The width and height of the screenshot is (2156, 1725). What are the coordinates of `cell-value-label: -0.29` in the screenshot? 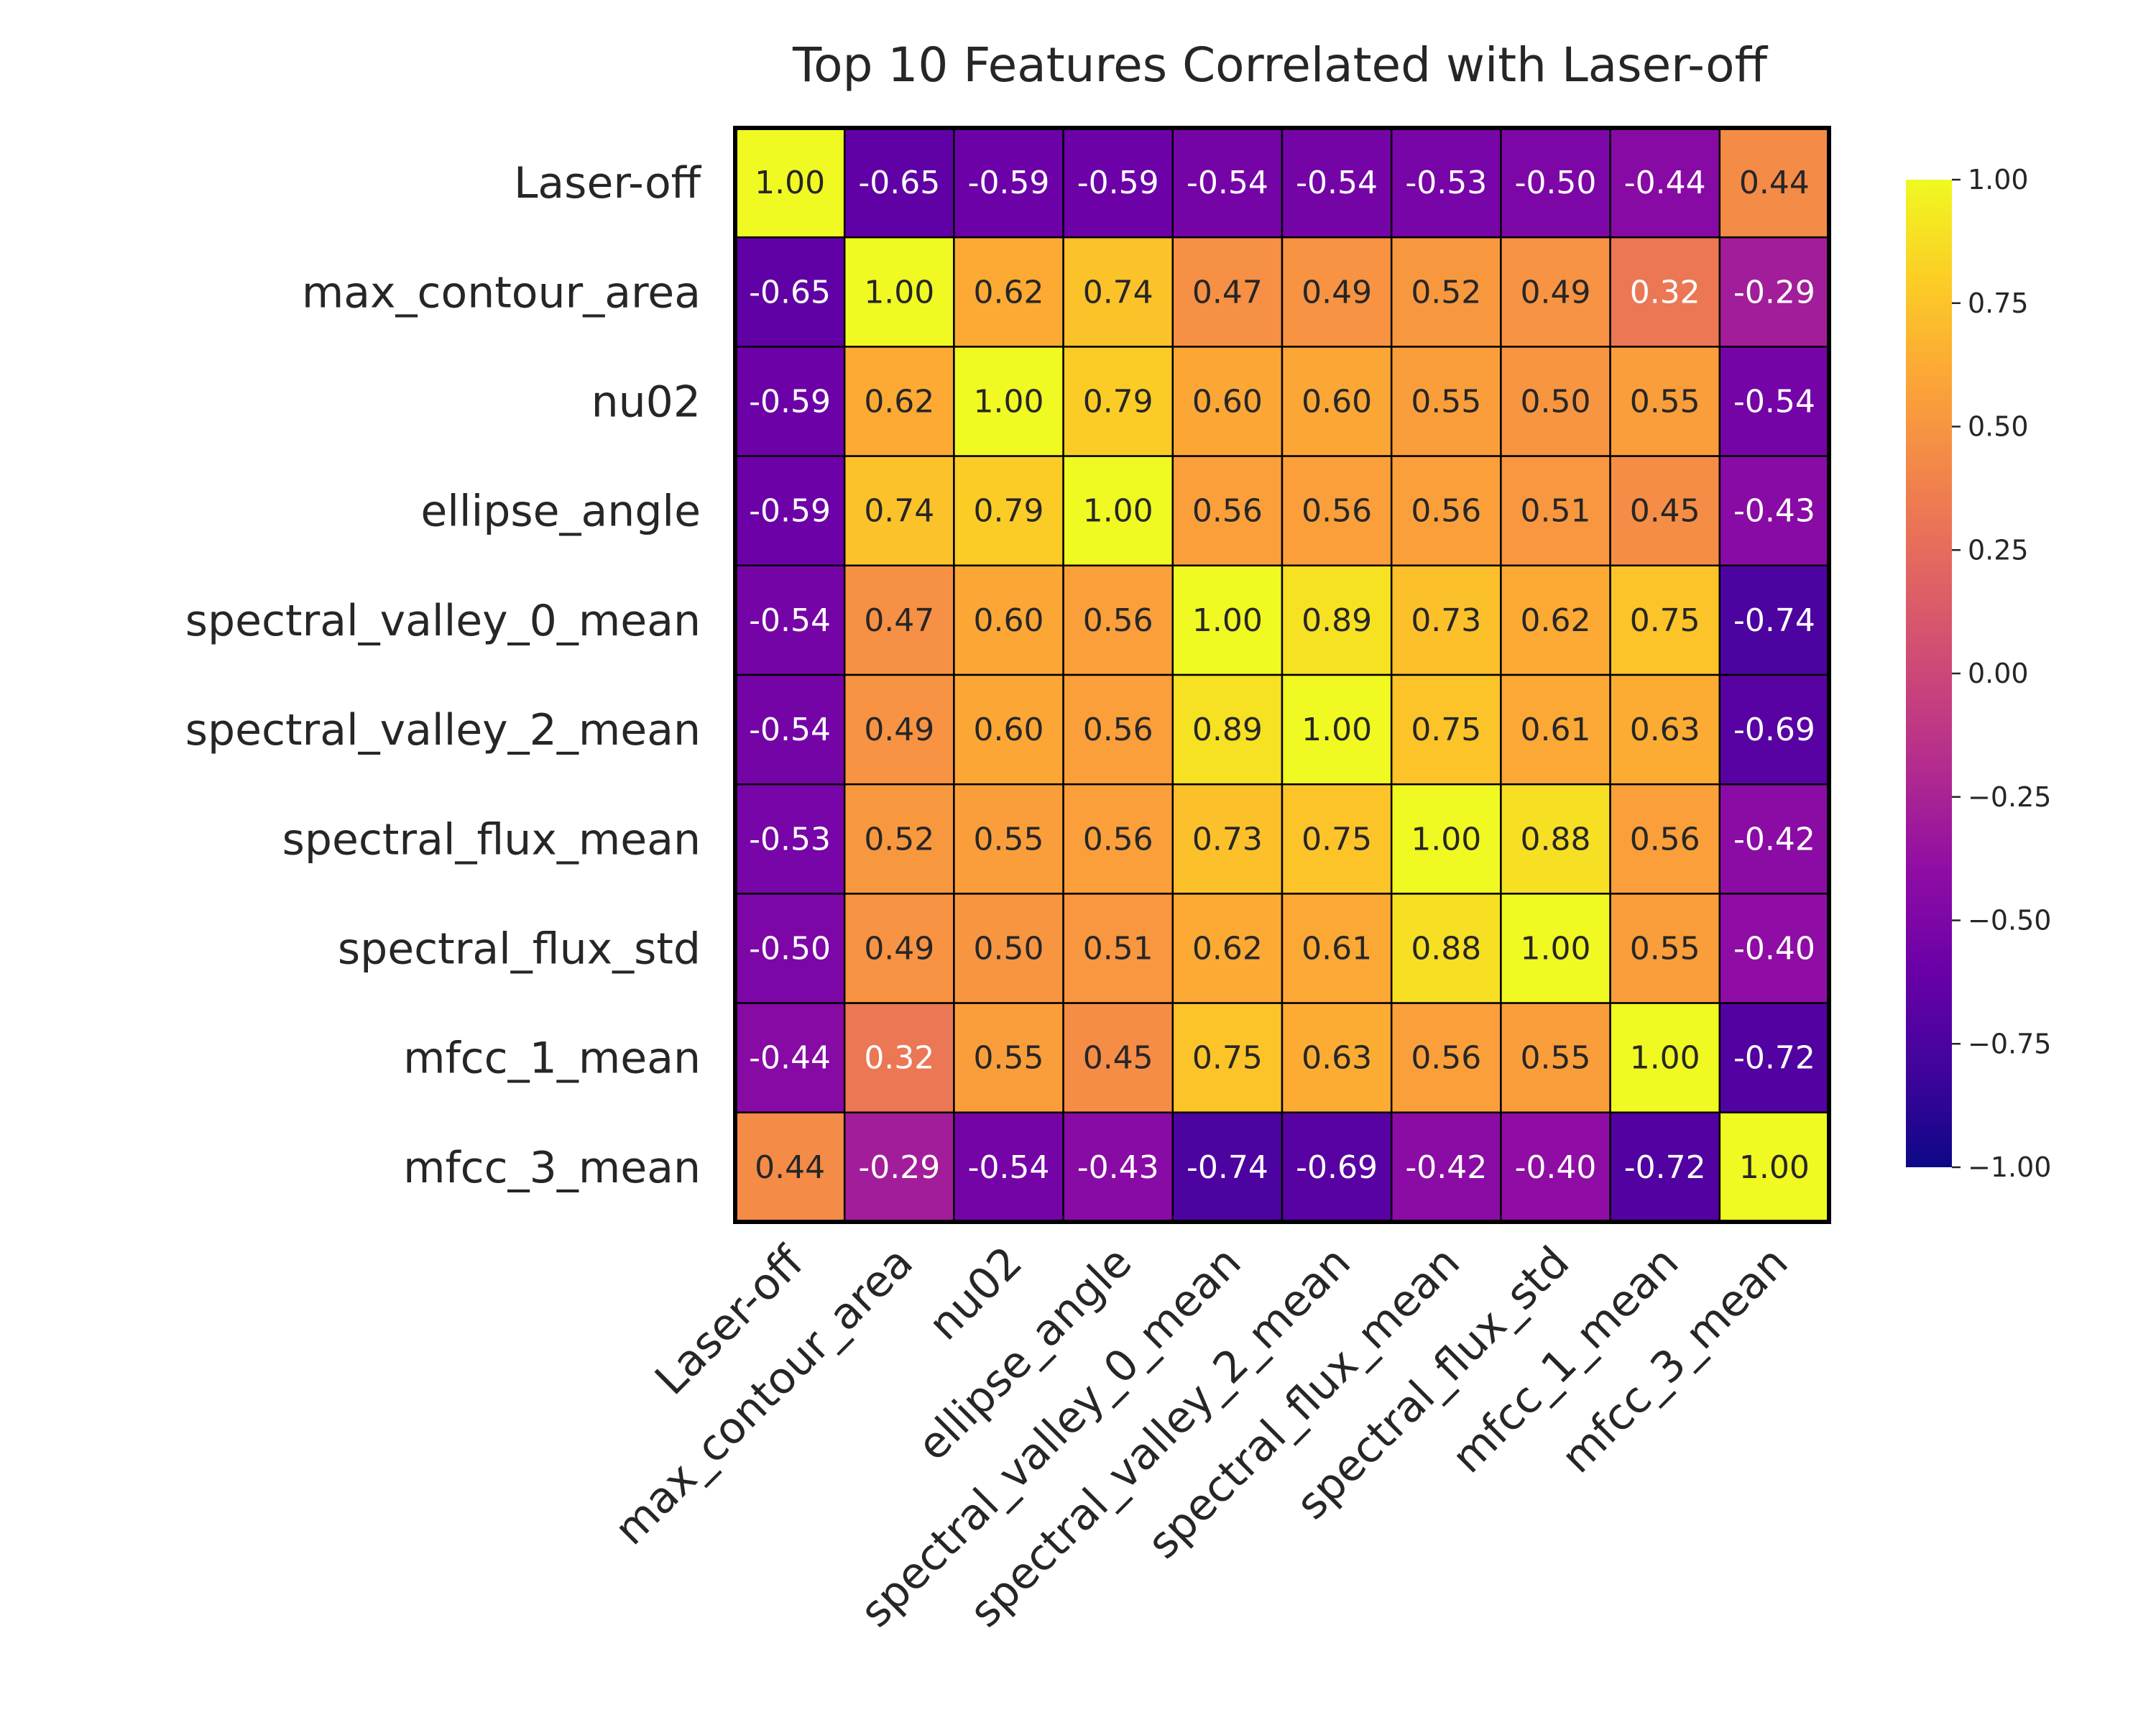 It's located at (1774, 292).